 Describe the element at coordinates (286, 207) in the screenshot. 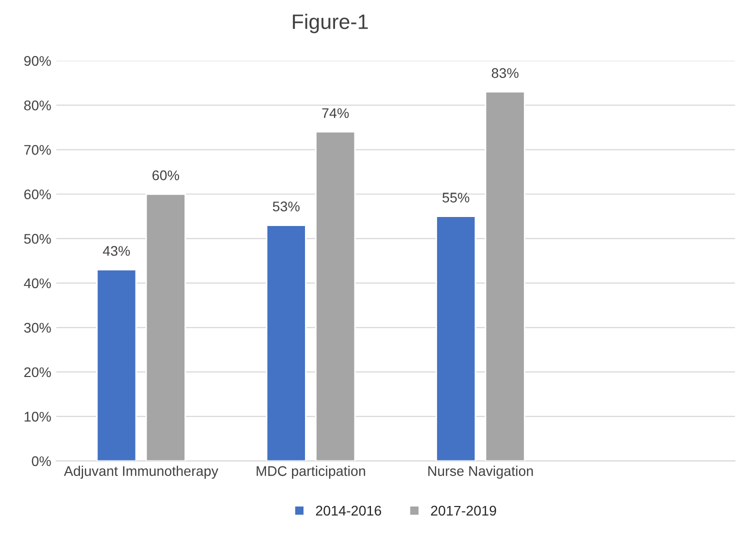

I see `data-label: 53%` at that location.